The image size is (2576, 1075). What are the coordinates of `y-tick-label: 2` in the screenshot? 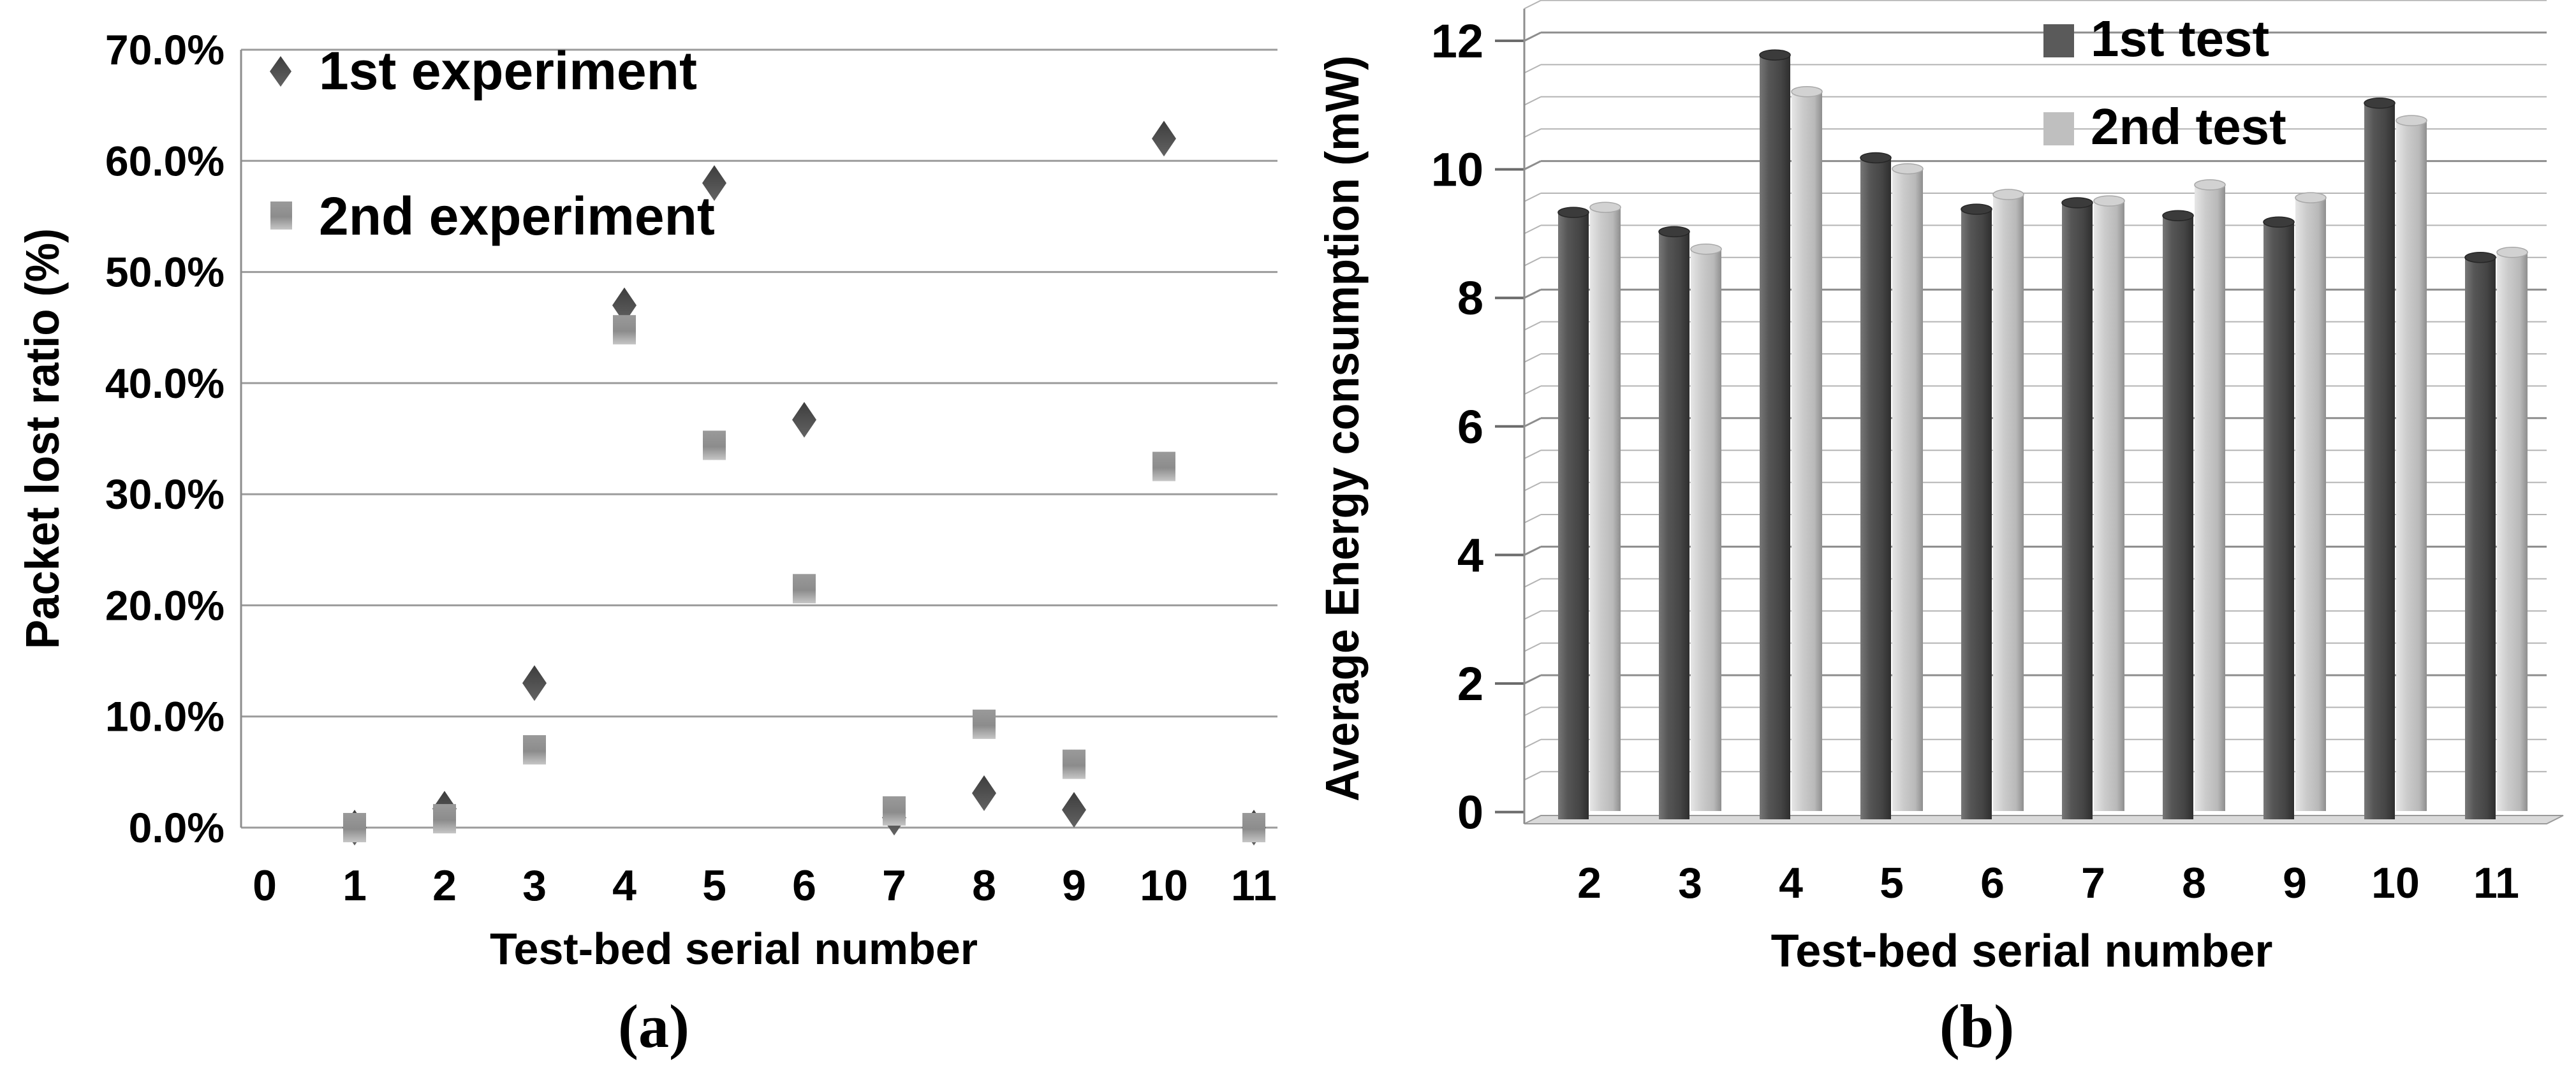 It's located at (1470, 683).